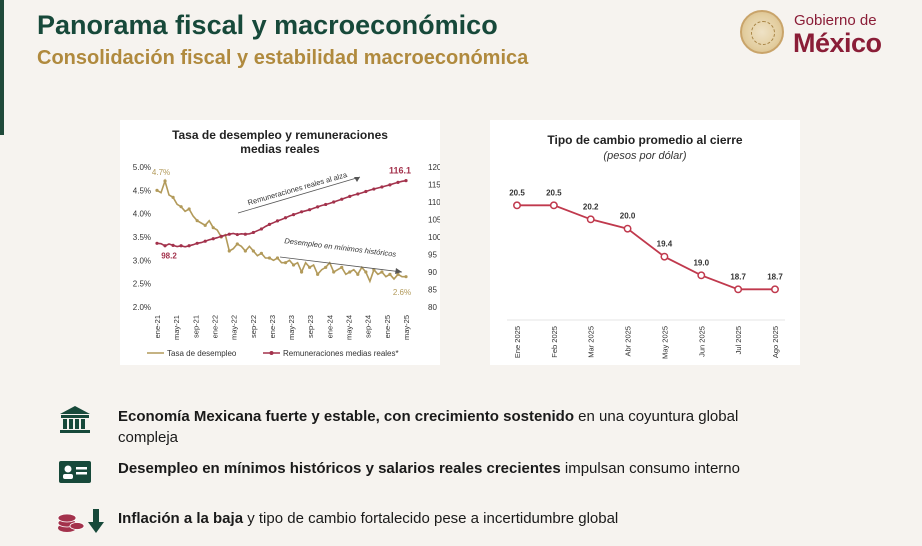 This screenshot has width=922, height=546. What do you see at coordinates (517, 192) in the screenshot?
I see `fx-value-label: 20.5` at bounding box center [517, 192].